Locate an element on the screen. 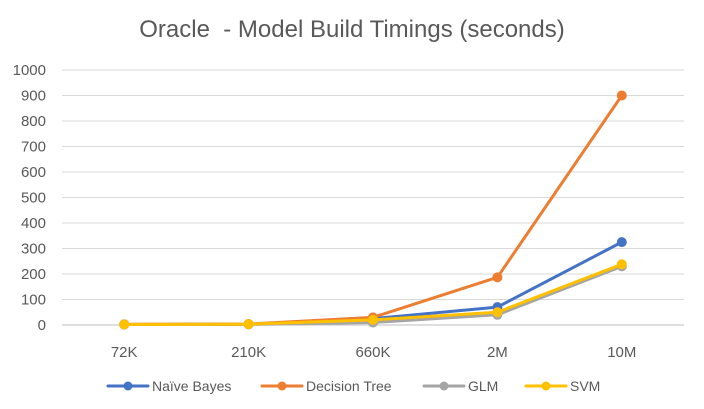 Image resolution: width=704 pixels, height=409 pixels. x-tick-label: 660K is located at coordinates (372, 352).